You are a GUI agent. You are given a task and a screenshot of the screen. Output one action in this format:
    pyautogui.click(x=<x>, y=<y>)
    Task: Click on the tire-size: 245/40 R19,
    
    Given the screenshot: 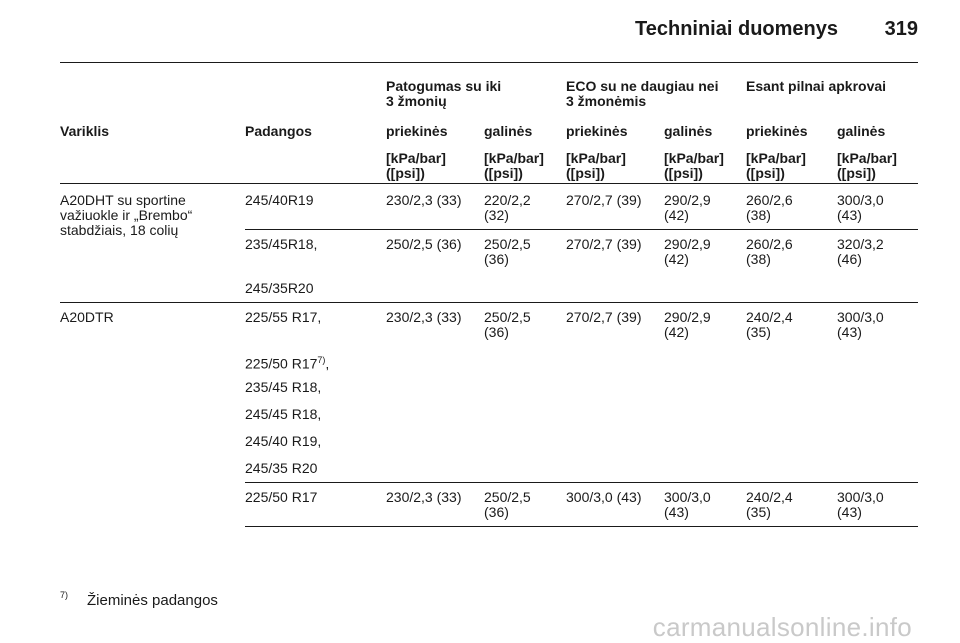 What is the action you would take?
    pyautogui.click(x=283, y=441)
    